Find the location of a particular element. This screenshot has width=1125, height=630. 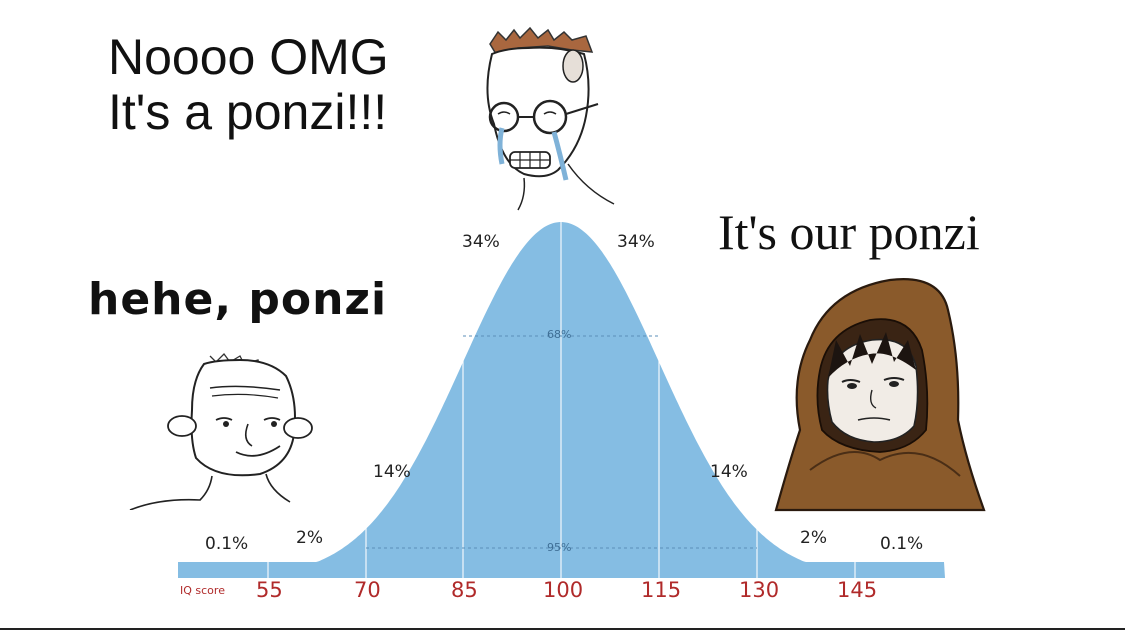

tick-145: 145 is located at coordinates (857, 590).